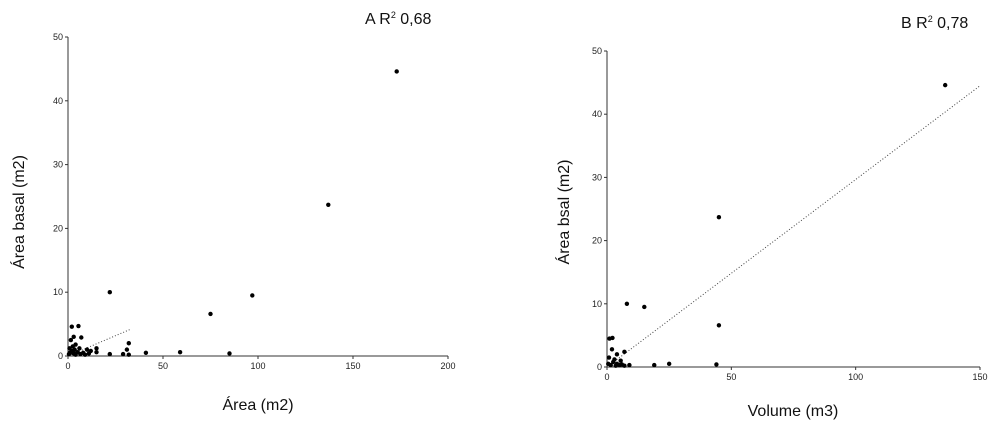  What do you see at coordinates (67, 366) in the screenshot?
I see `x-tick-label-a: 0` at bounding box center [67, 366].